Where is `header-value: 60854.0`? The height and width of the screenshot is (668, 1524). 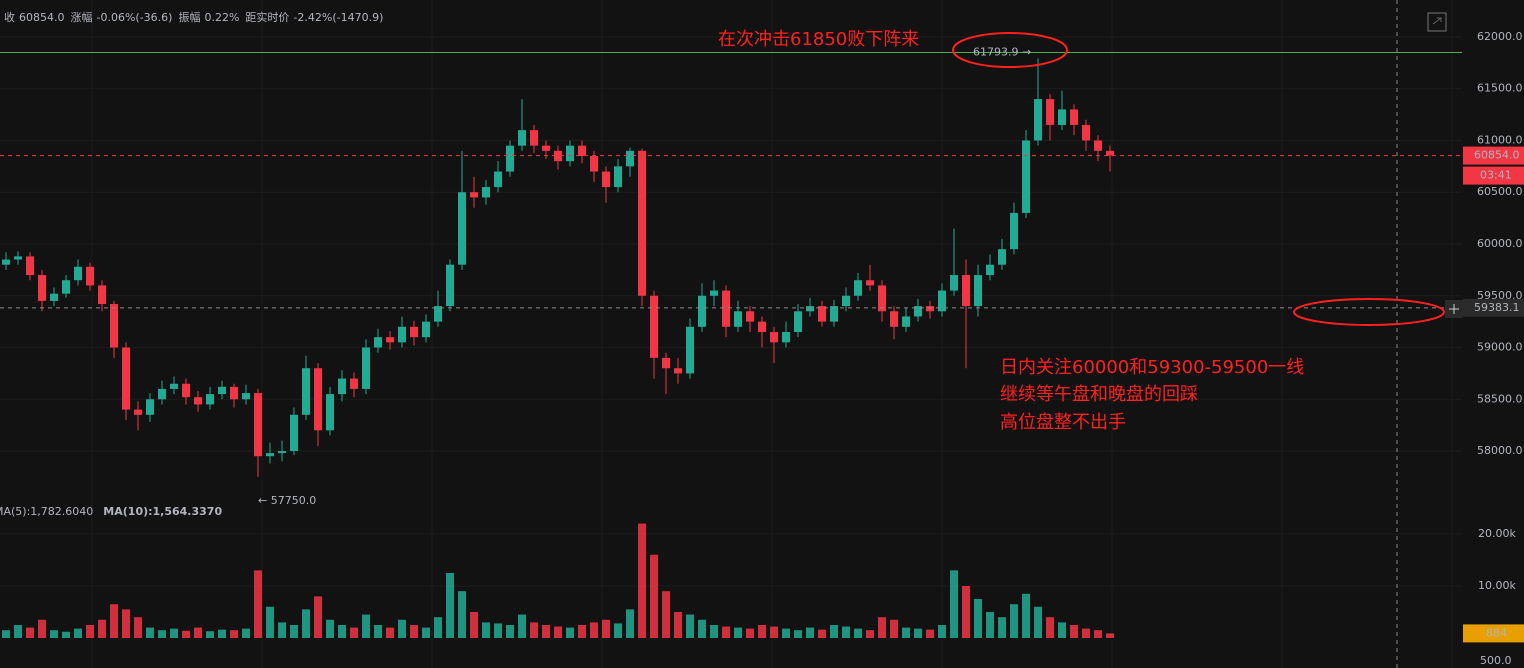 header-value: 60854.0 is located at coordinates (42, 17).